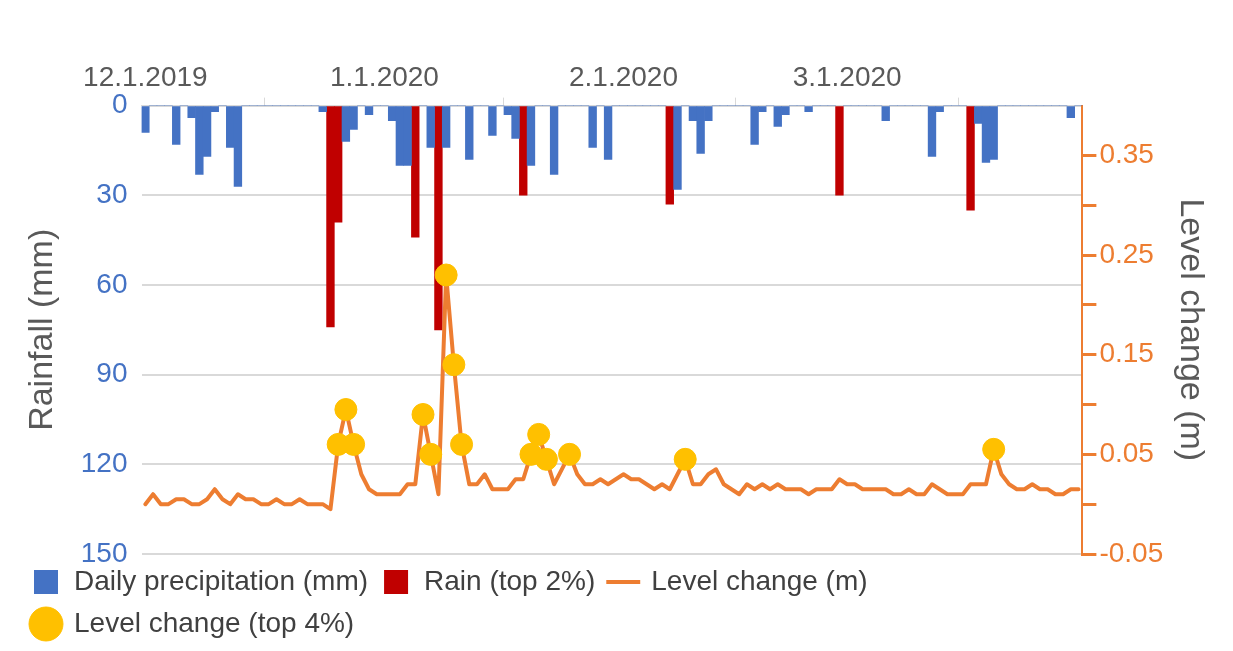 The image size is (1233, 651). What do you see at coordinates (214, 622) in the screenshot?
I see `legend-label: Level change (top 4%)` at bounding box center [214, 622].